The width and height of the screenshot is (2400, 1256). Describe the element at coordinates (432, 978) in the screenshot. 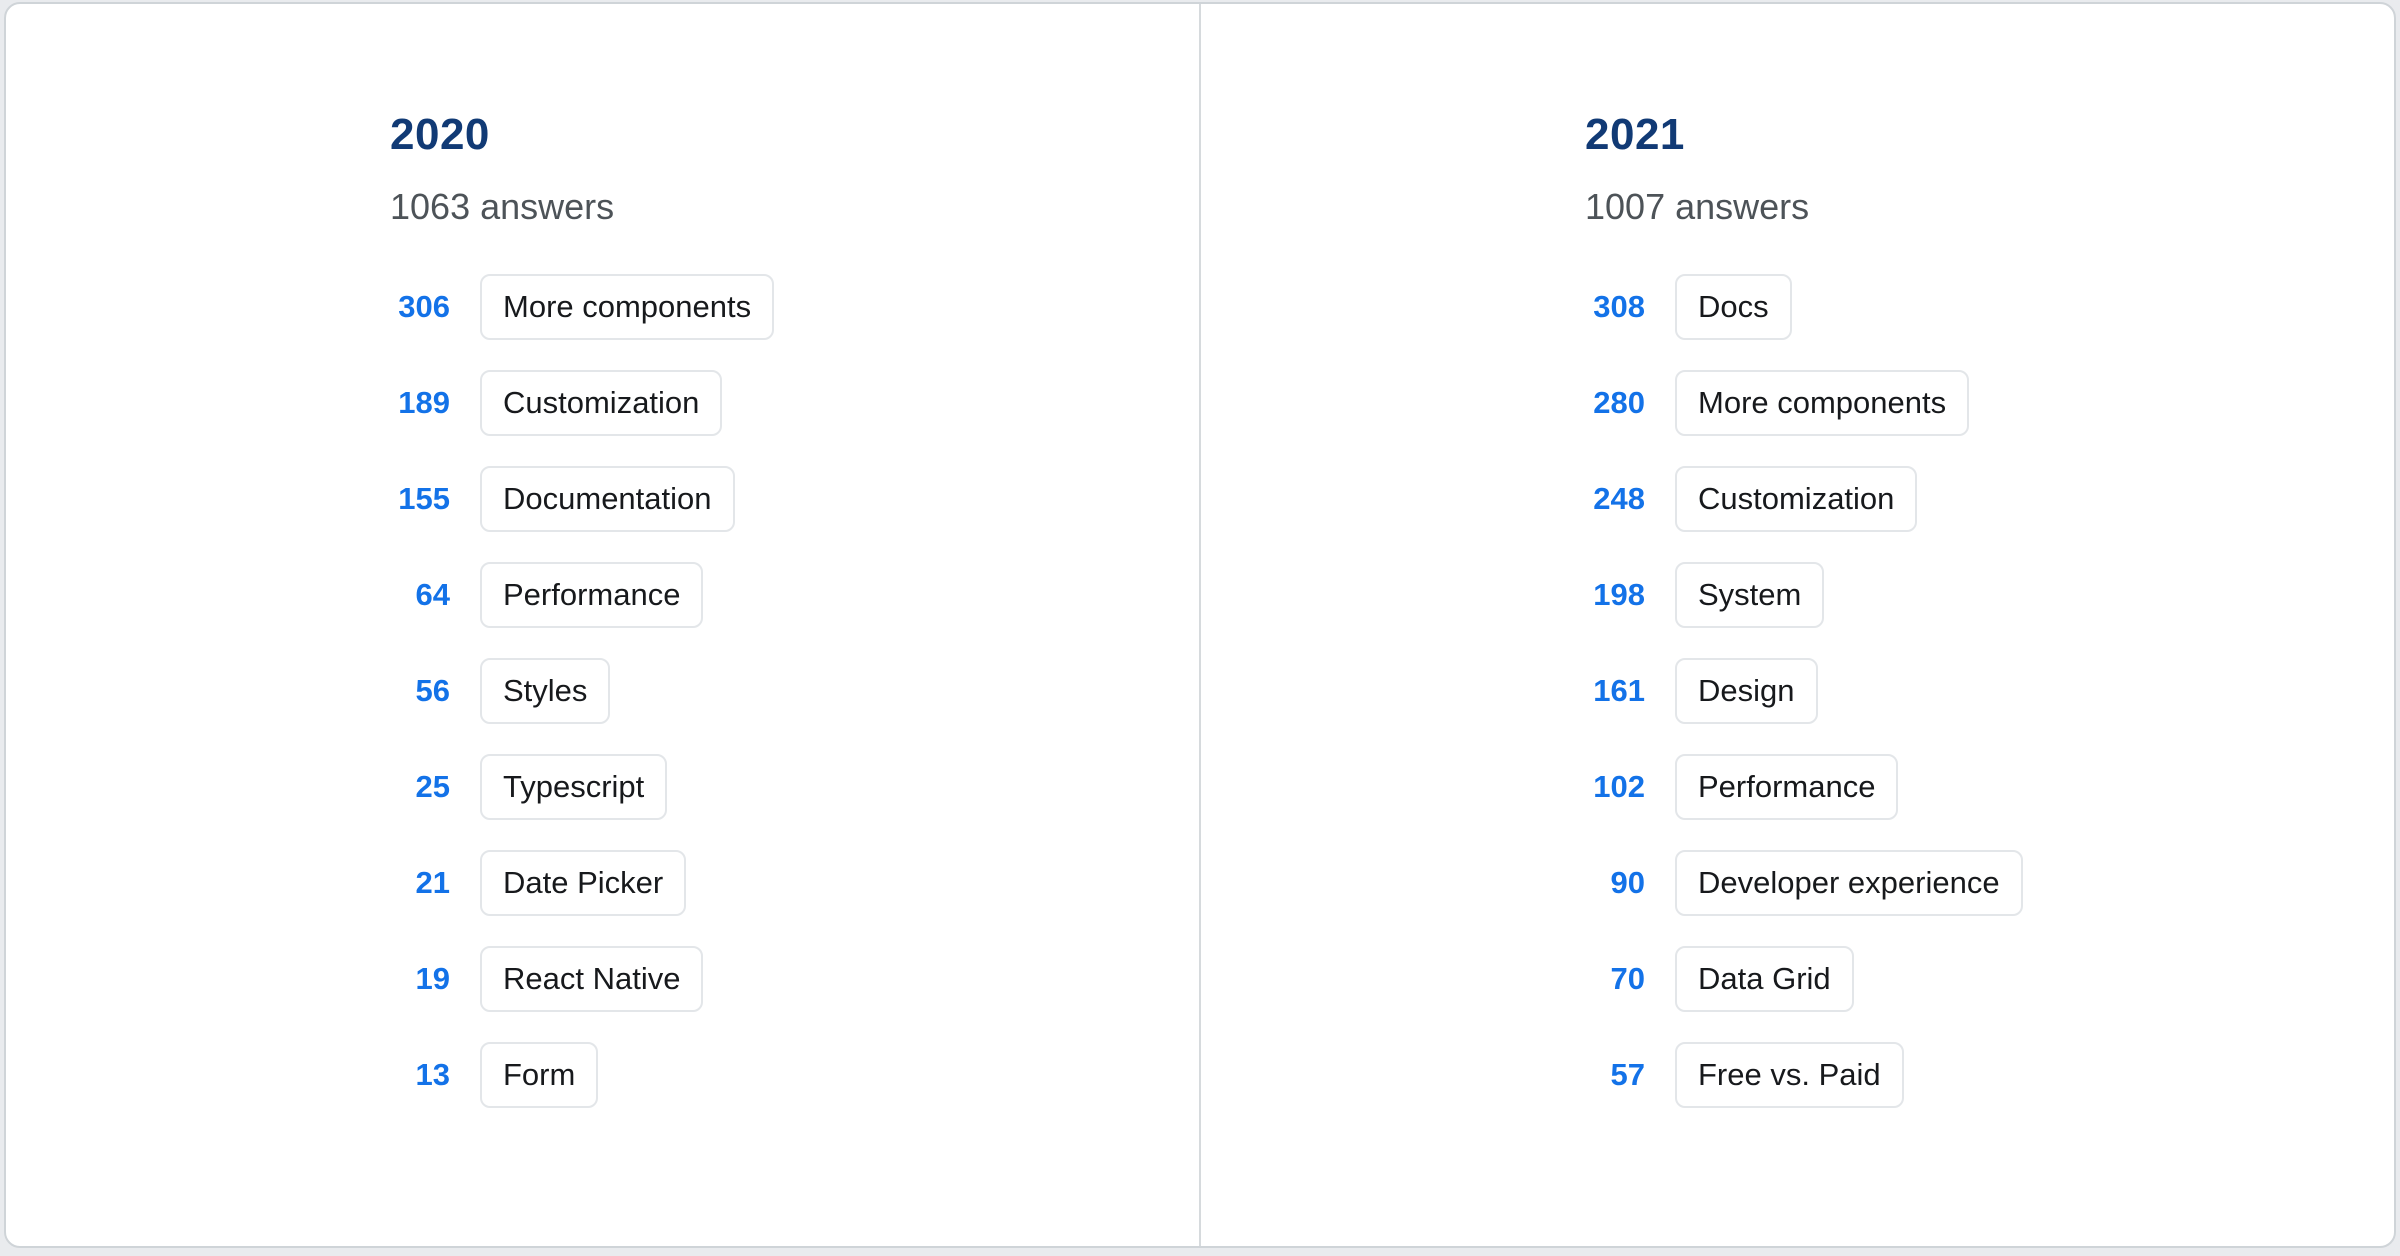

I see `answer-count: 19` at that location.